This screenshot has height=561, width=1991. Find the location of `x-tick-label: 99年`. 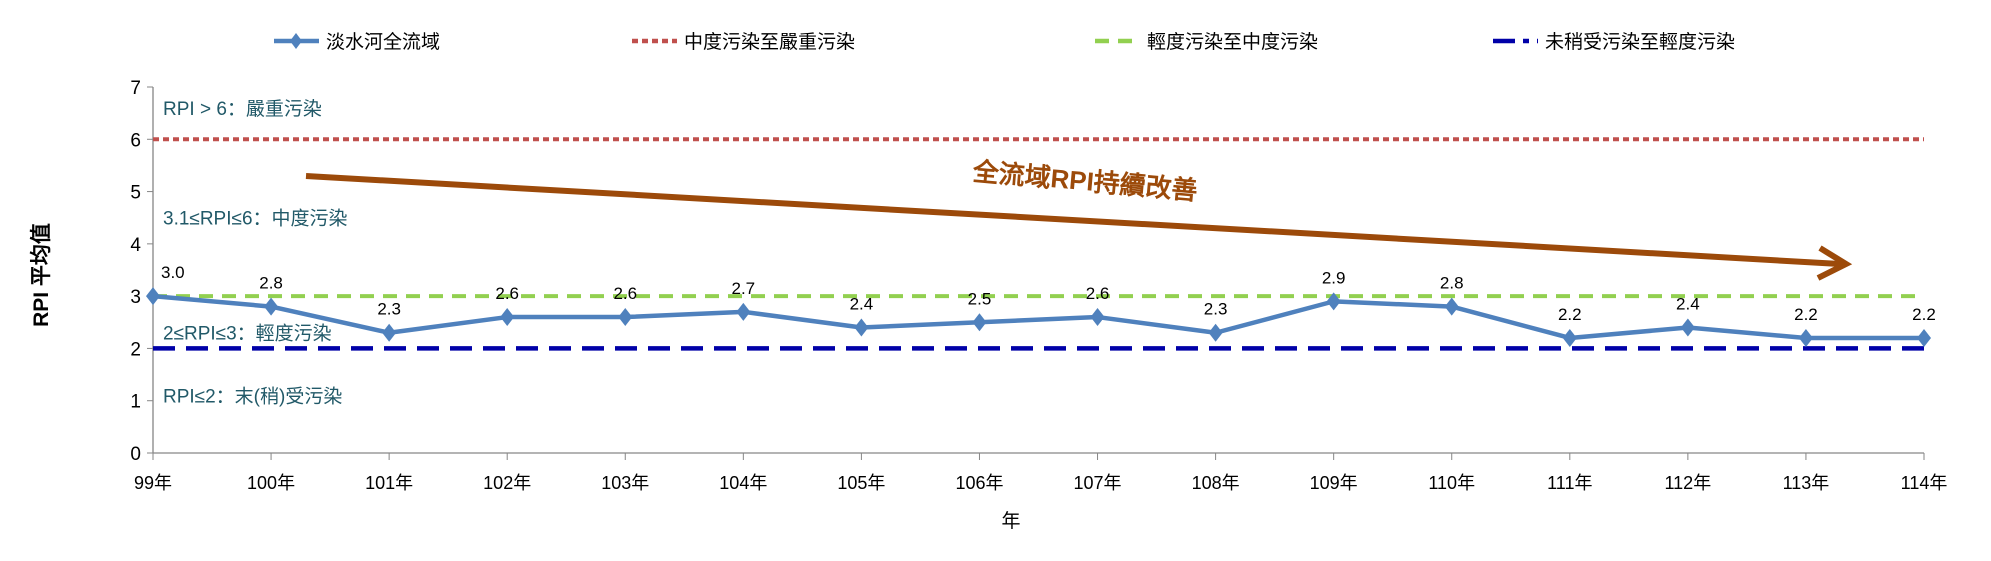

x-tick-label: 99年 is located at coordinates (153, 483).